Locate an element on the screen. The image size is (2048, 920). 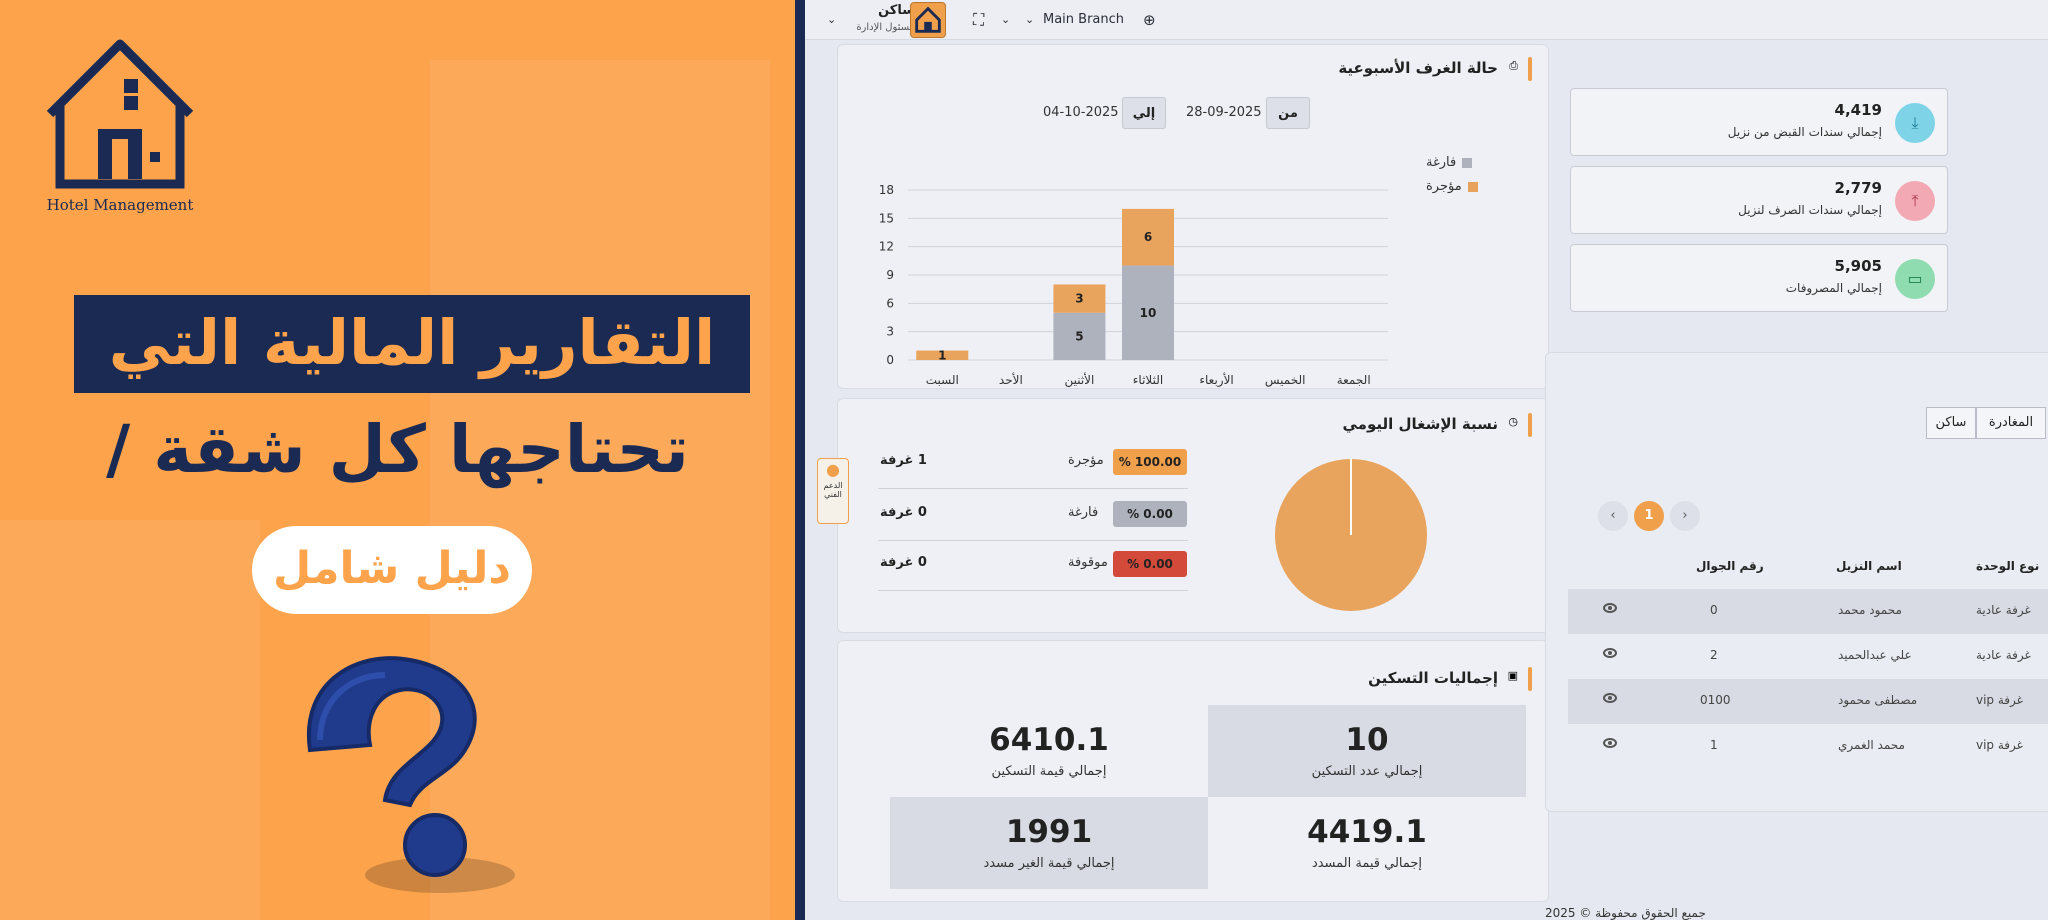
y-tick-label: 9 is located at coordinates (890, 275).